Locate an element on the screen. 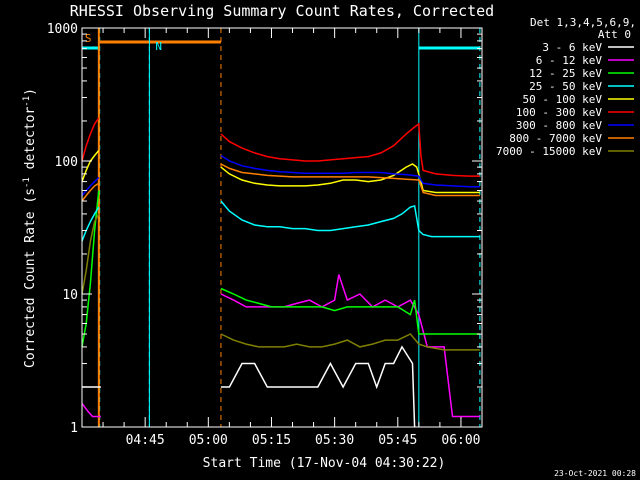 The width and height of the screenshot is (640, 480). legend-label-7: 800 - 7000 keV is located at coordinates (555, 138).